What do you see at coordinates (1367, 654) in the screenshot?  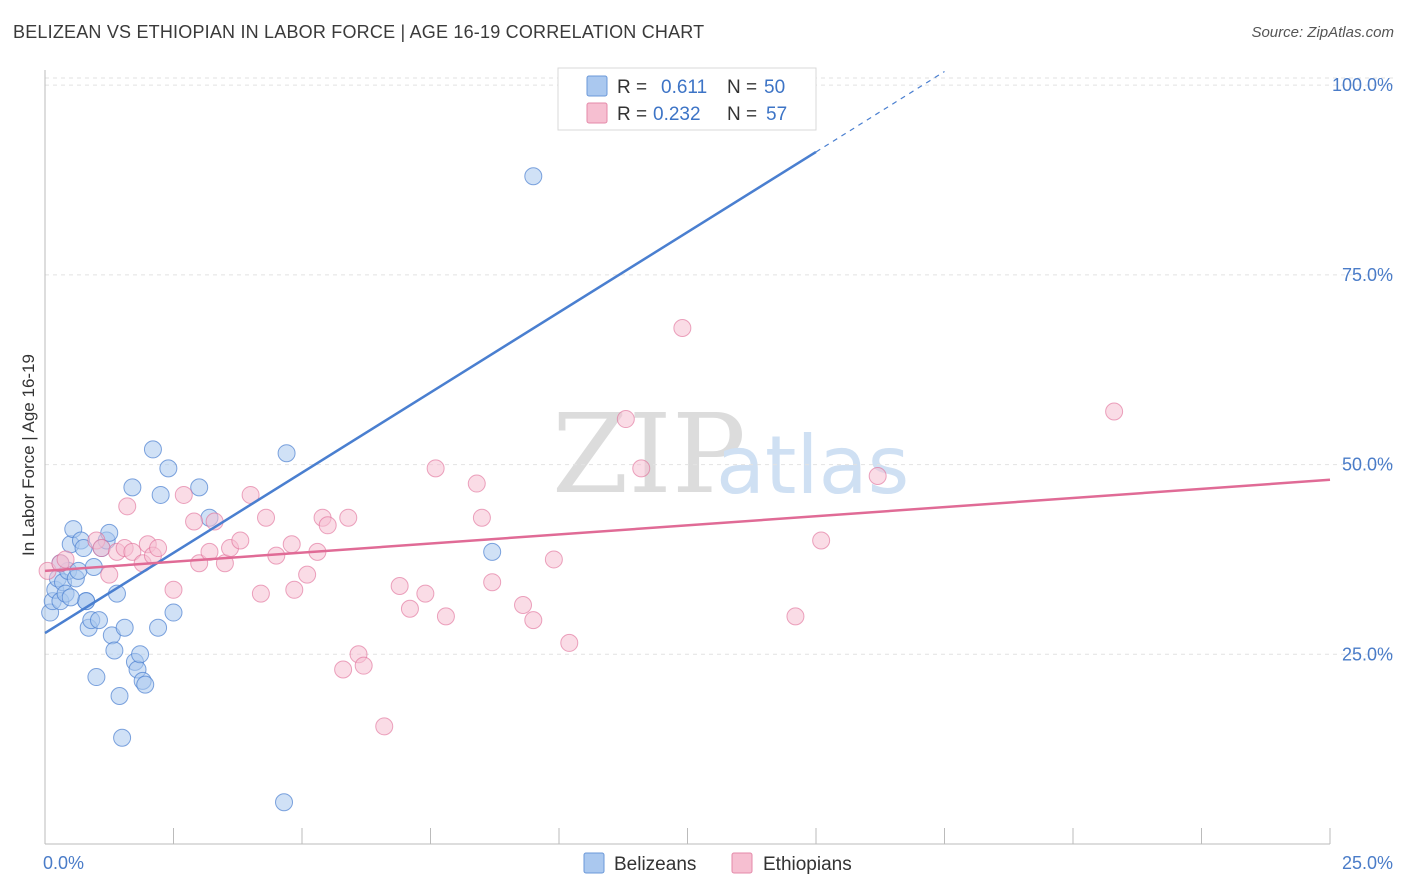 I see `y-tick-label-0: 25.0%` at bounding box center [1367, 654].